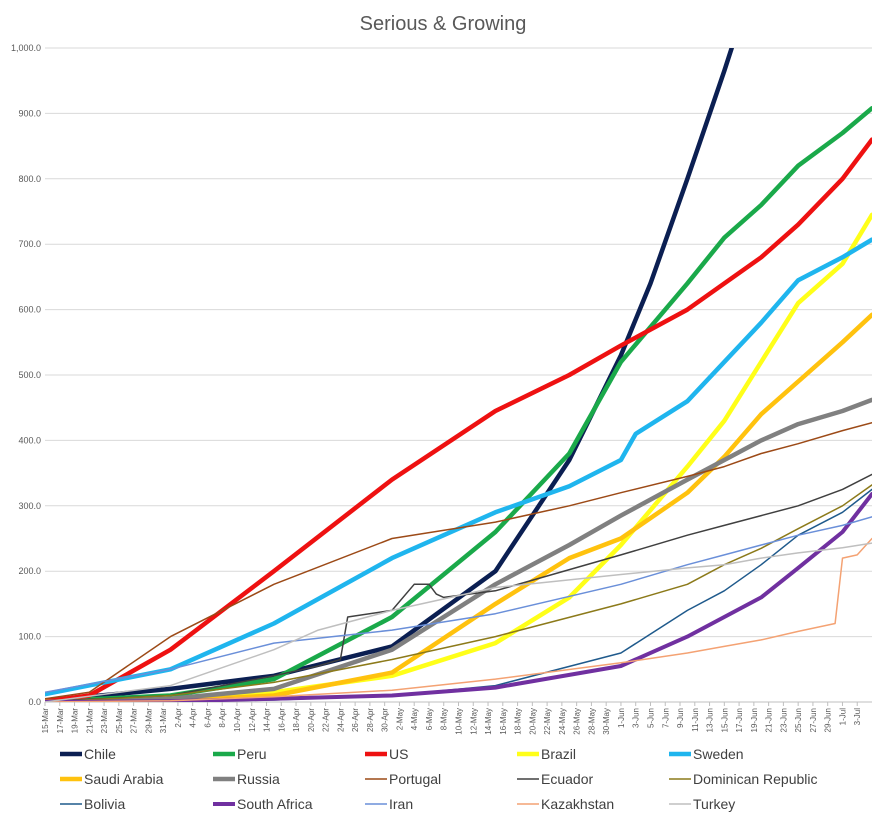 The height and width of the screenshot is (823, 886). Describe the element at coordinates (60, 721) in the screenshot. I see `x-tick-label: 17-Mar` at that location.